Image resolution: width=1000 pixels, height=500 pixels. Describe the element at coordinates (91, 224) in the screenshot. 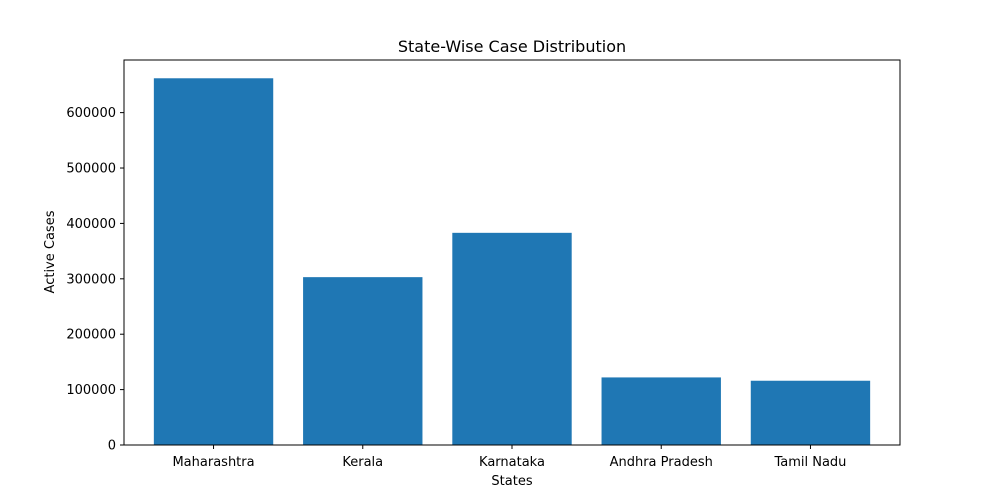

I see `y-tick-label: 400000` at that location.